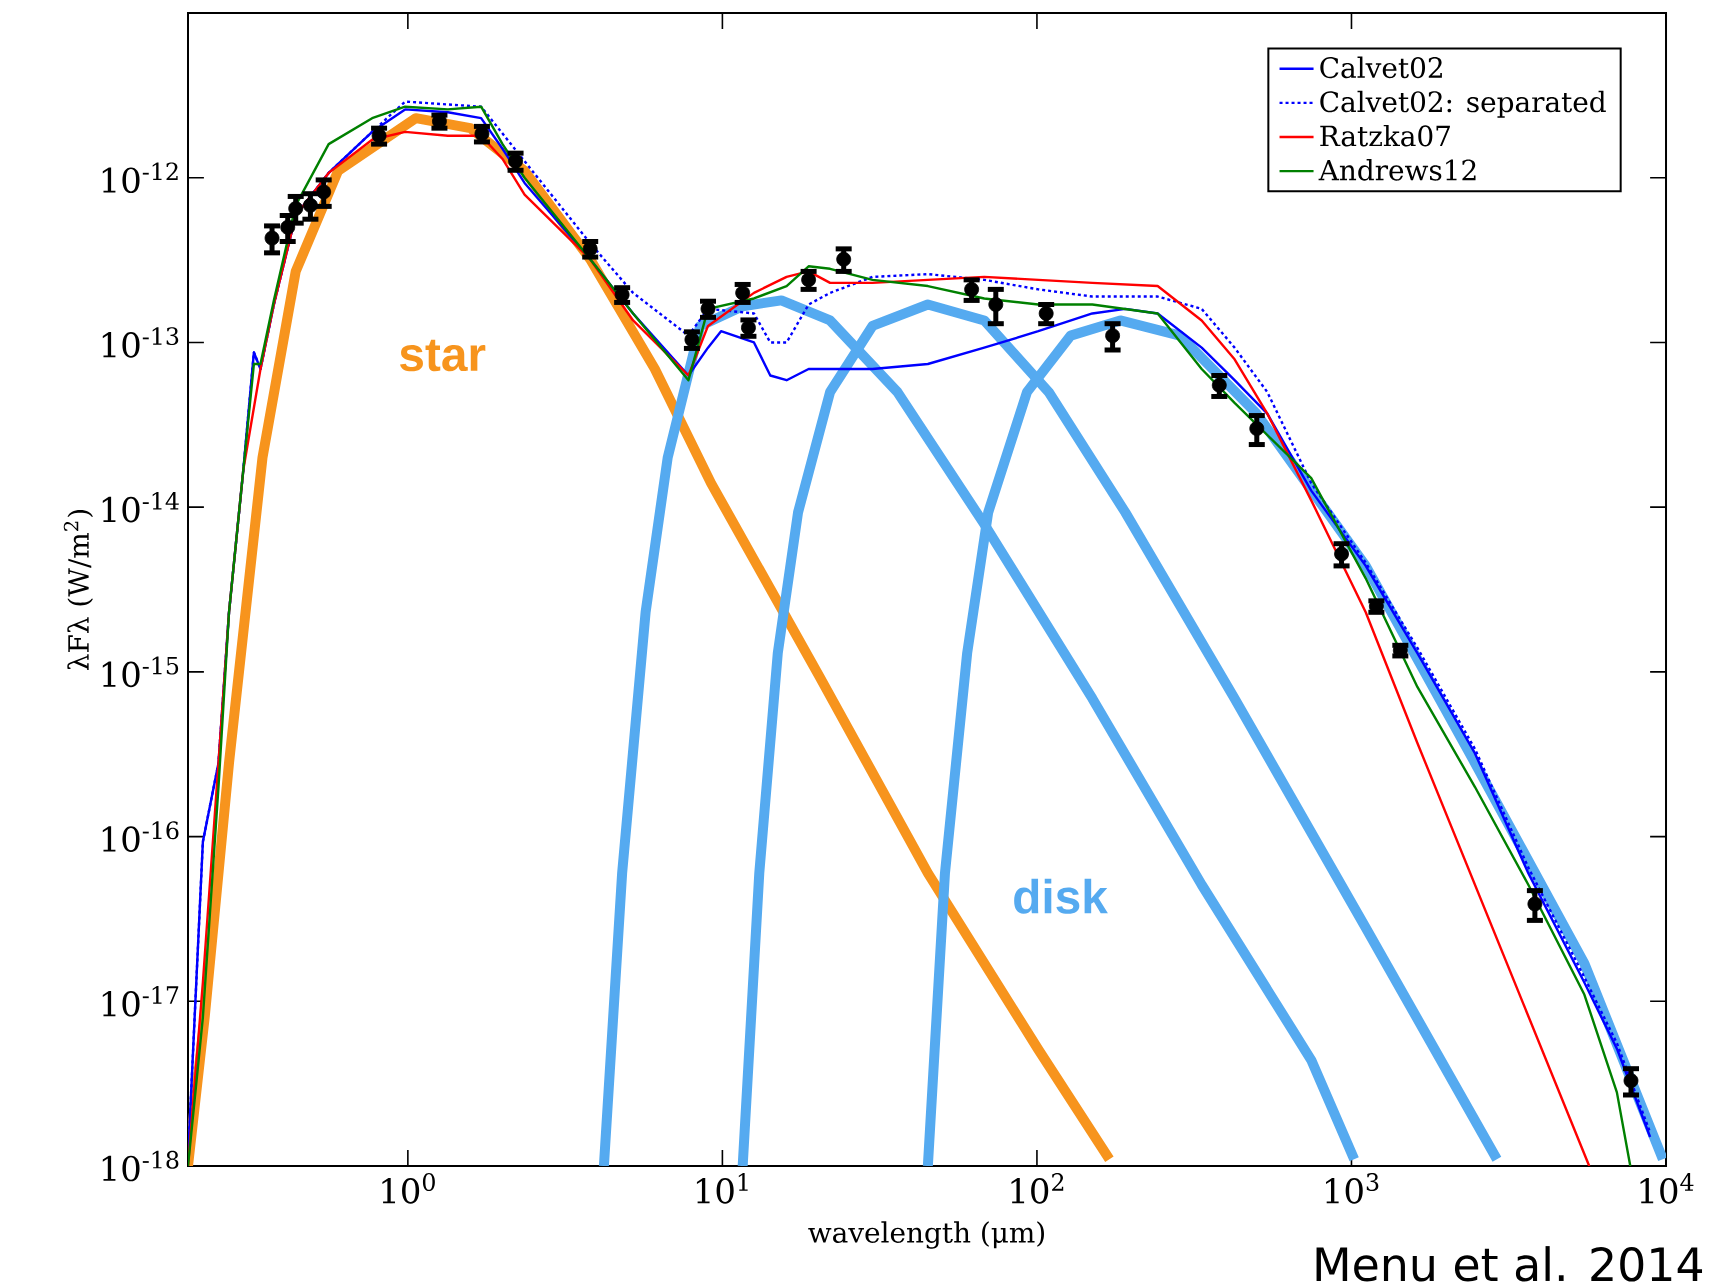 This screenshot has height=1284, width=1713. Describe the element at coordinates (140, 342) in the screenshot. I see `y-tick-label: 10$^{-13}$` at that location.